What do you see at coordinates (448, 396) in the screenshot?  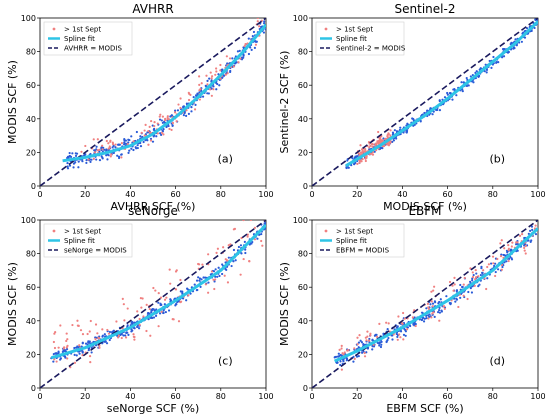 I see `x-tick-label: 60` at bounding box center [448, 396].